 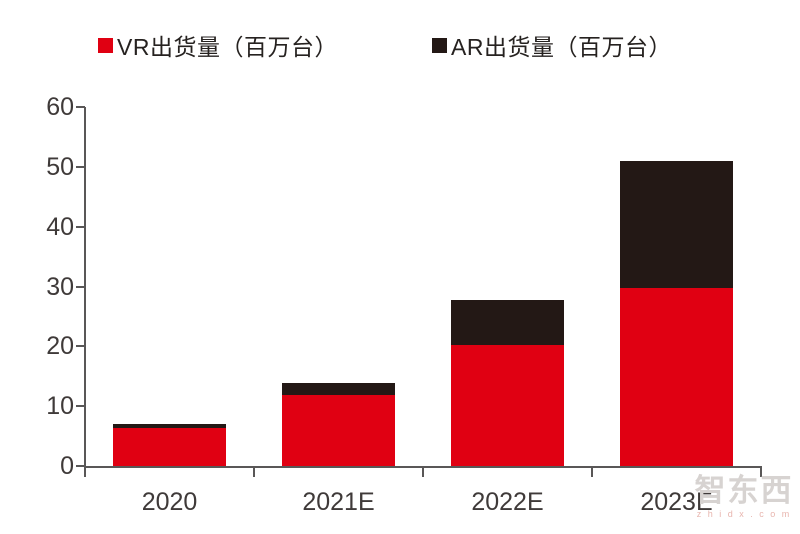 I want to click on bar-segment-2021E-vr, so click(x=338, y=430).